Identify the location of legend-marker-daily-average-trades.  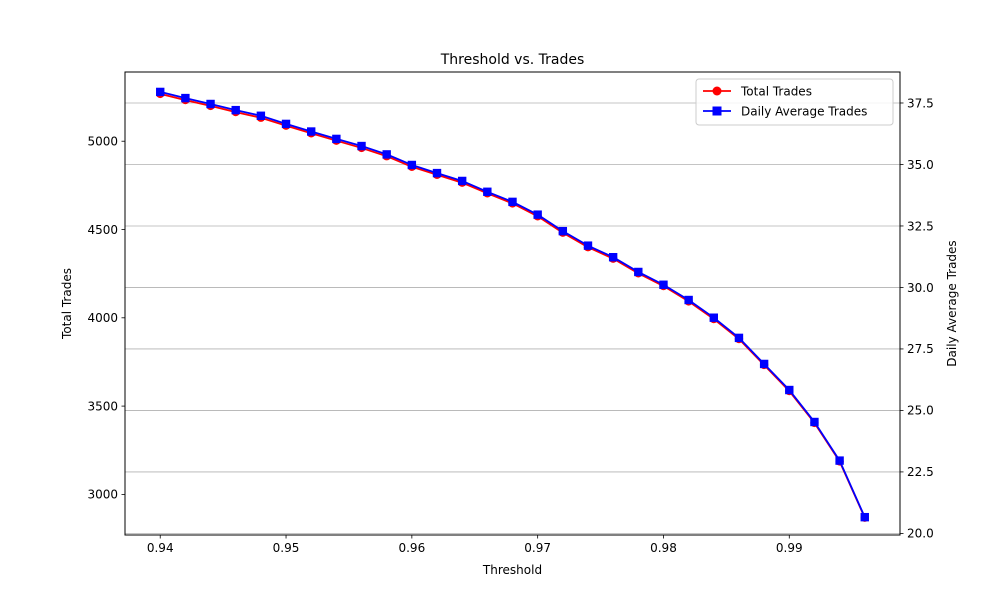
(717, 111).